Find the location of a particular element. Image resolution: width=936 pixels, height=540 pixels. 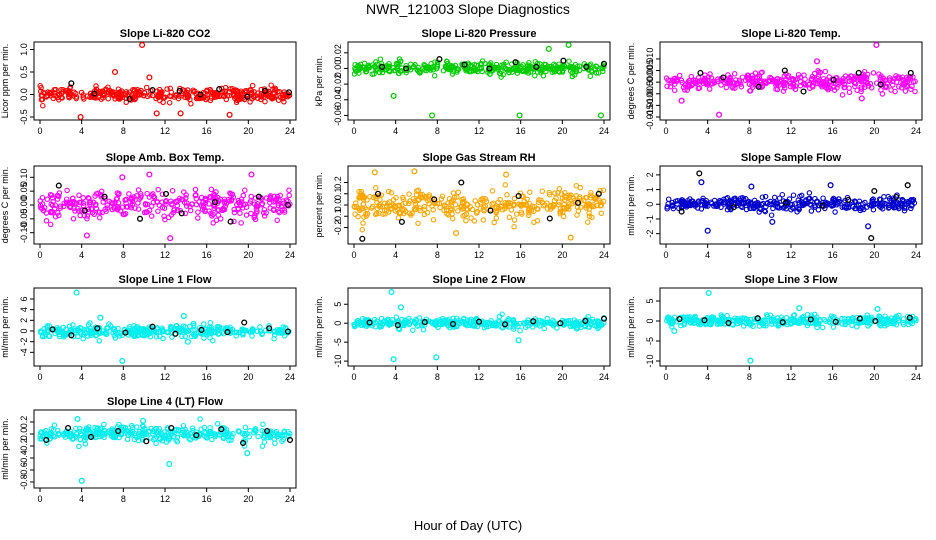

y-tick-label: -0.2 is located at coordinates (338, 228).